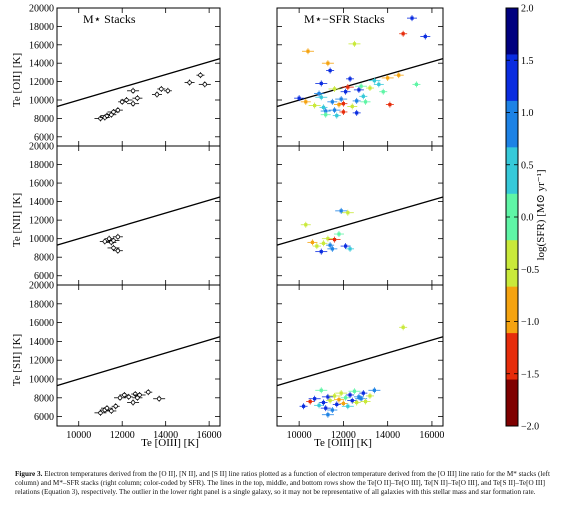  Describe the element at coordinates (41, 82) in the screenshot. I see `y-tick-label: 12000` at that location.